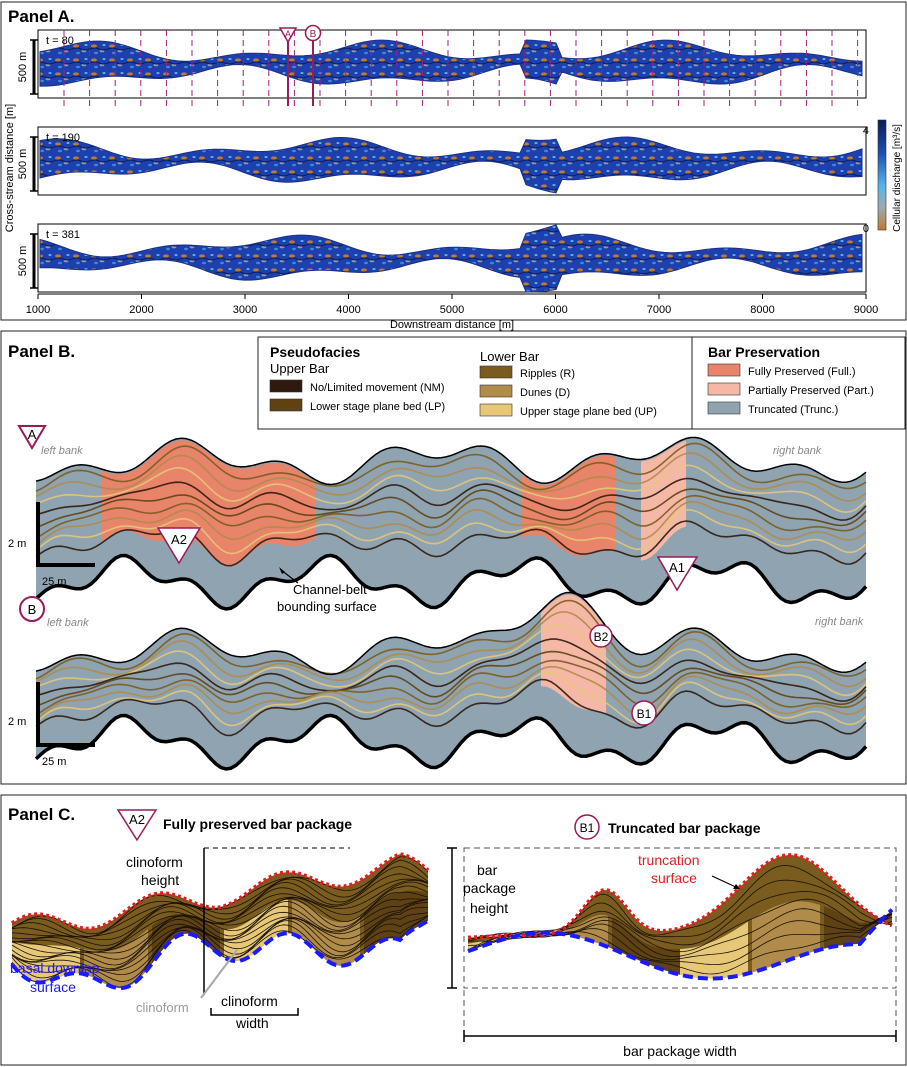  What do you see at coordinates (659, 310) in the screenshot?
I see `x-tick-label: 7000` at bounding box center [659, 310].